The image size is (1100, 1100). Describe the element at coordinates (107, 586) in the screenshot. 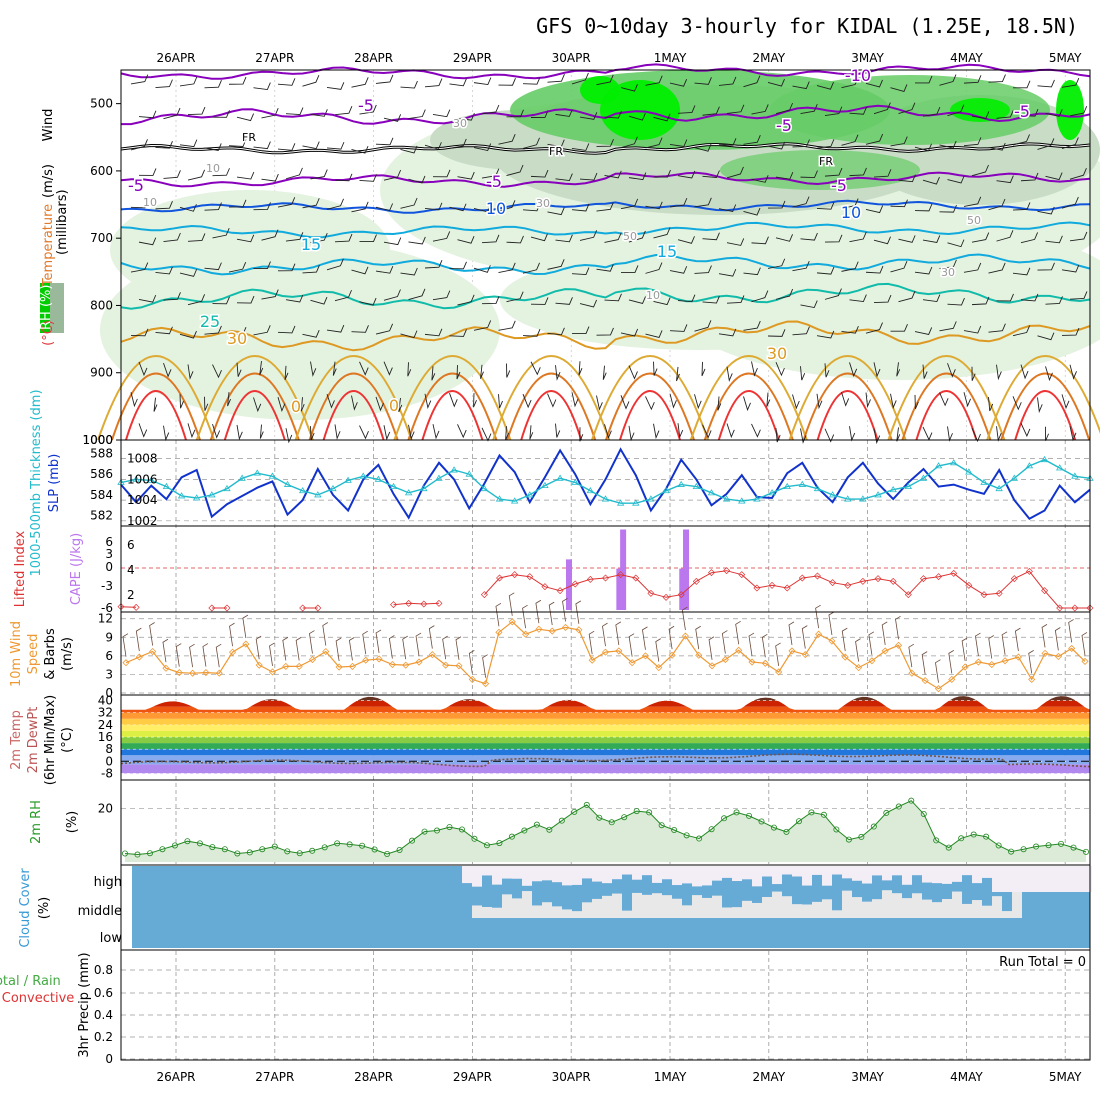

I see `li-tick-label: -3` at that location.